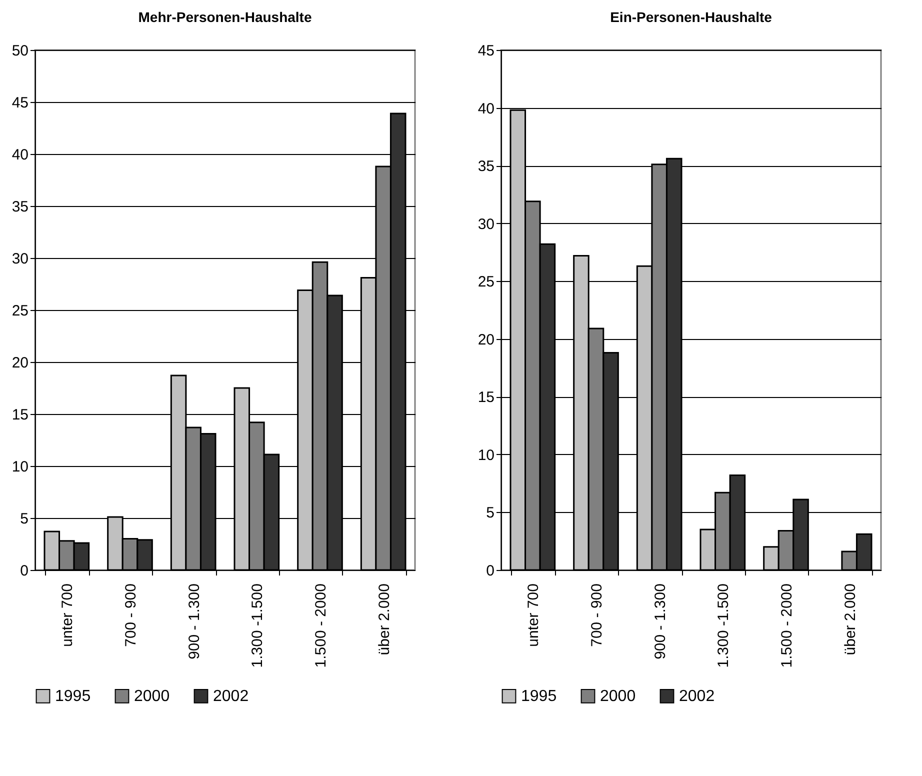  I want to click on y-tick-label: 50, so click(20, 51).